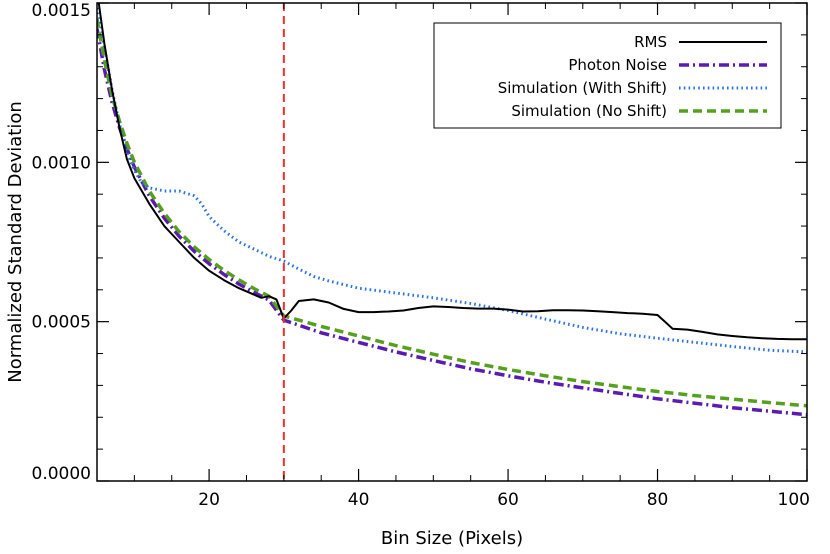 The height and width of the screenshot is (554, 830). I want to click on x-tick-label: 80, so click(658, 500).